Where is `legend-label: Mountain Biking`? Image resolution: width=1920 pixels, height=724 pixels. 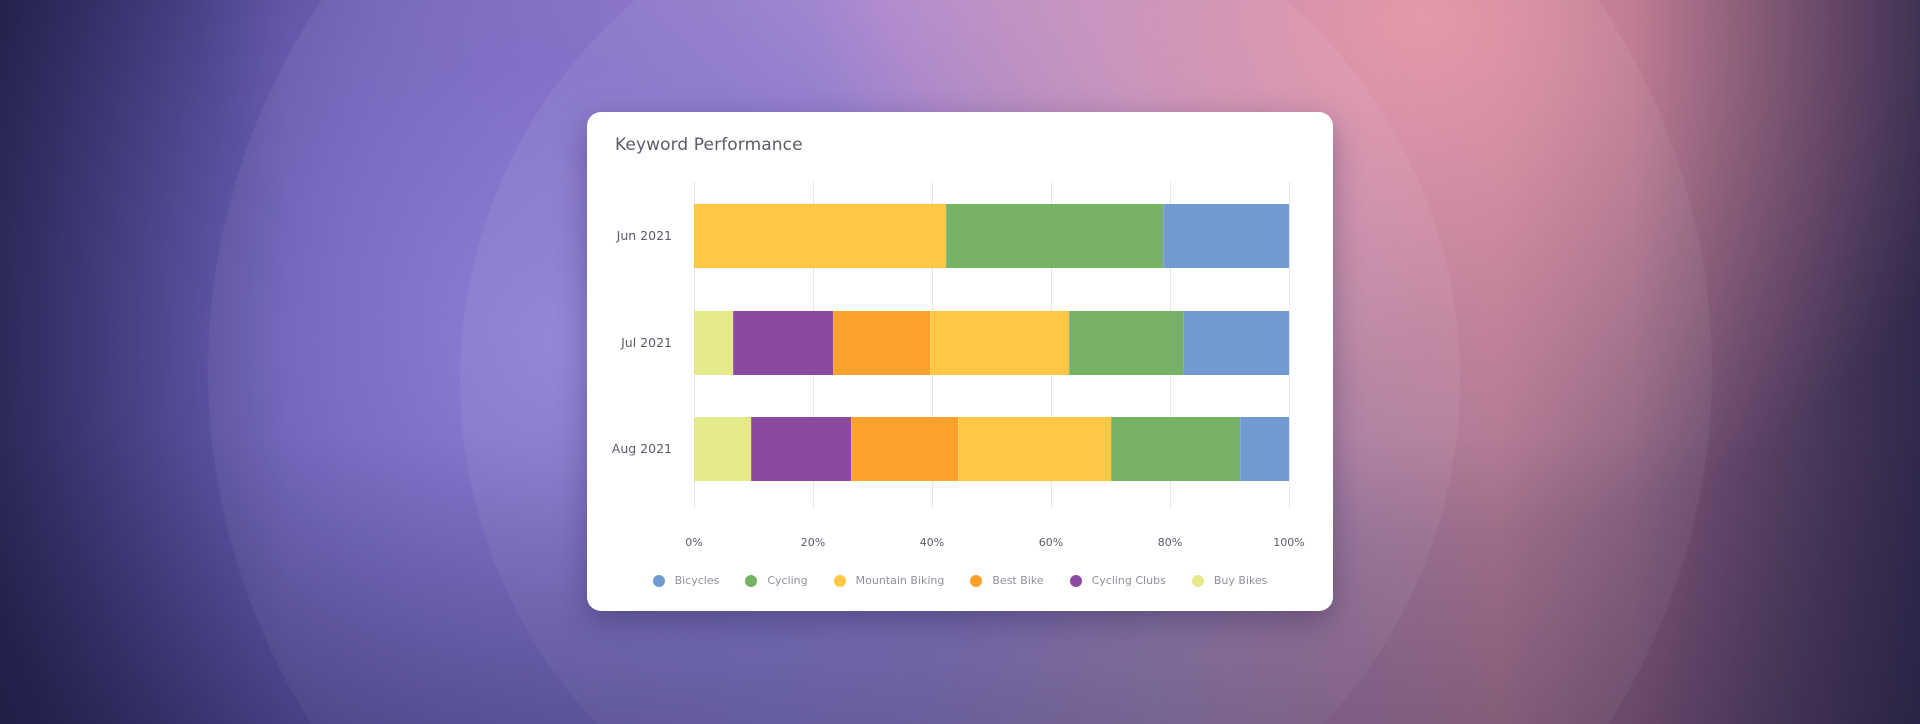 legend-label: Mountain Biking is located at coordinates (900, 580).